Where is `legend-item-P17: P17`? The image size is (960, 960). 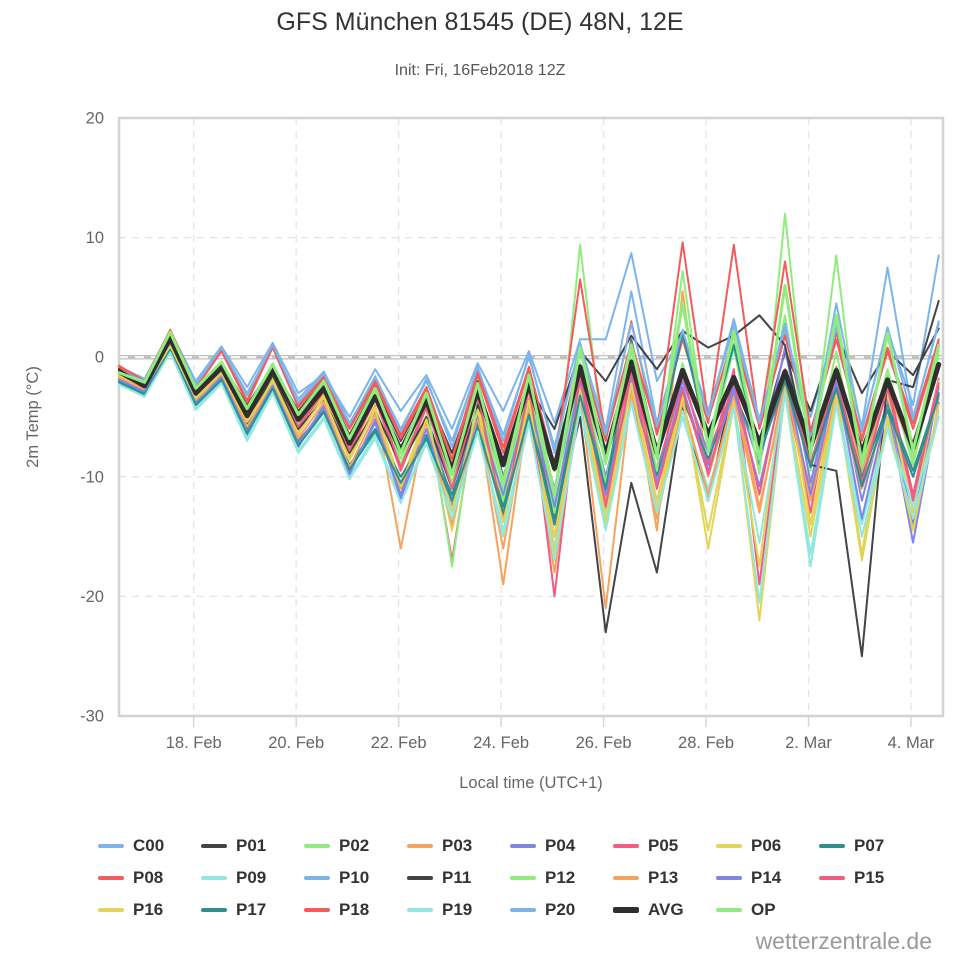
legend-item-P17: P17 is located at coordinates (252, 910).